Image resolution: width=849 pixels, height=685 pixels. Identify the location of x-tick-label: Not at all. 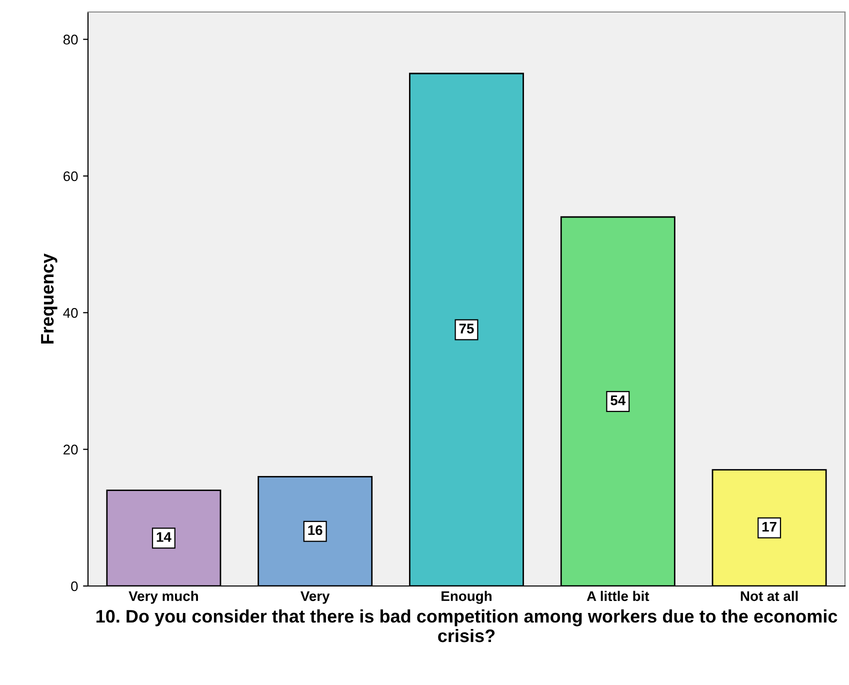
(769, 596).